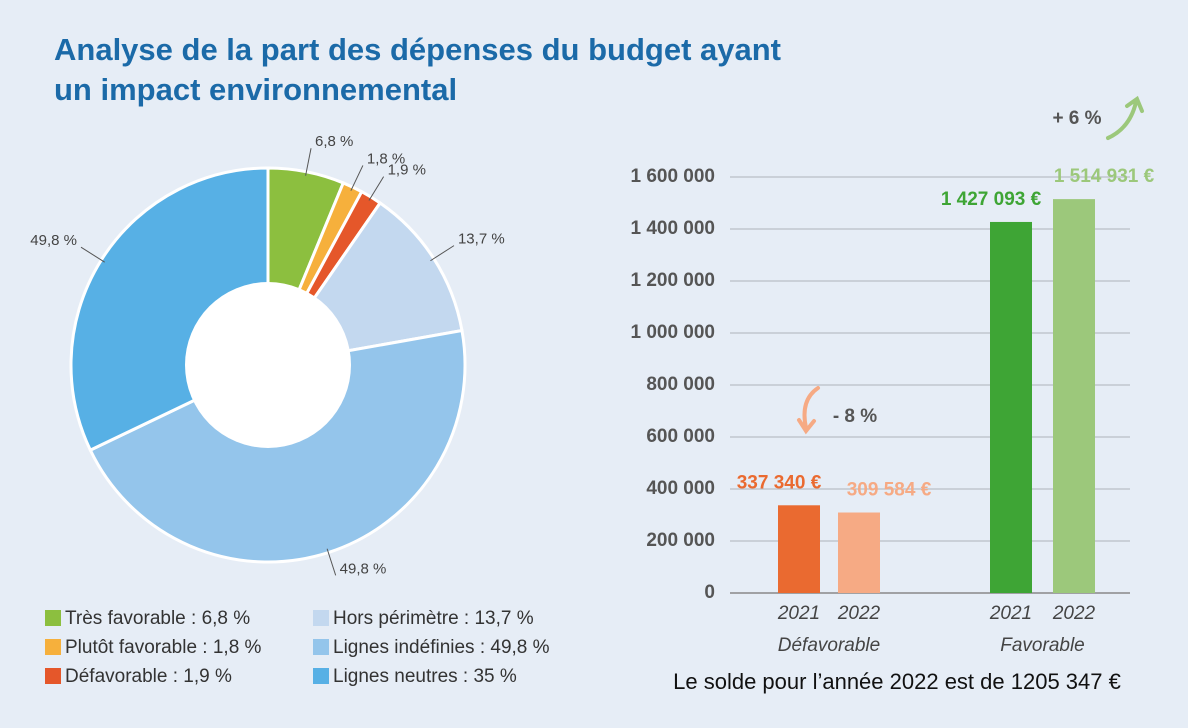 This screenshot has height=728, width=1188. What do you see at coordinates (441, 647) in the screenshot?
I see `legend-label: Lignes indéfinies : 49,8 %` at bounding box center [441, 647].